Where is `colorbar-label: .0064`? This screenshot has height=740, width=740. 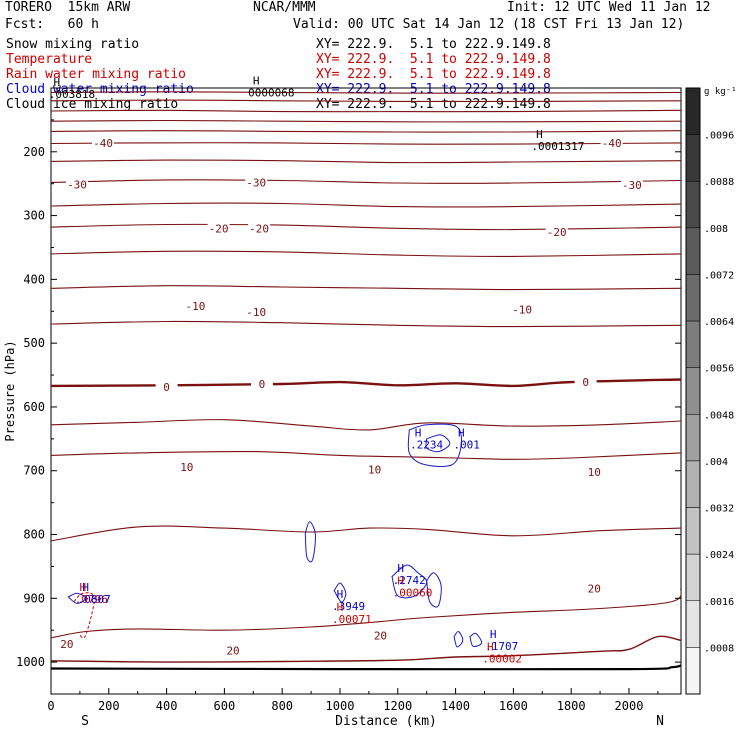 colorbar-label: .0064 is located at coordinates (719, 322).